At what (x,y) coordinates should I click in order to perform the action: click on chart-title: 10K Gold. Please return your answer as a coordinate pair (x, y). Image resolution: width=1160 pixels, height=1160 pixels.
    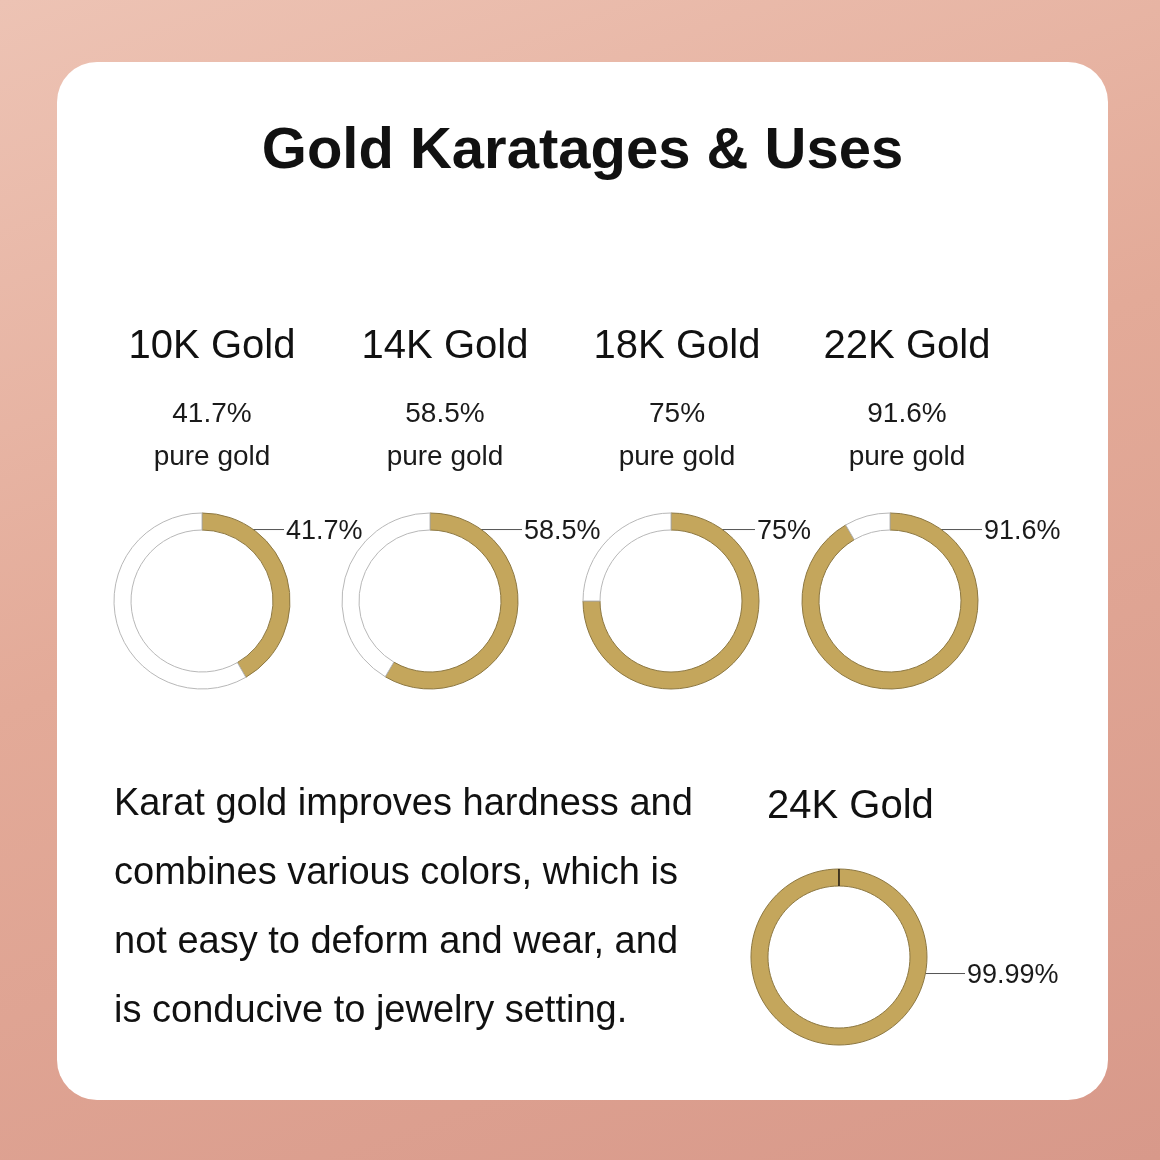
    Looking at the image, I should click on (212, 344).